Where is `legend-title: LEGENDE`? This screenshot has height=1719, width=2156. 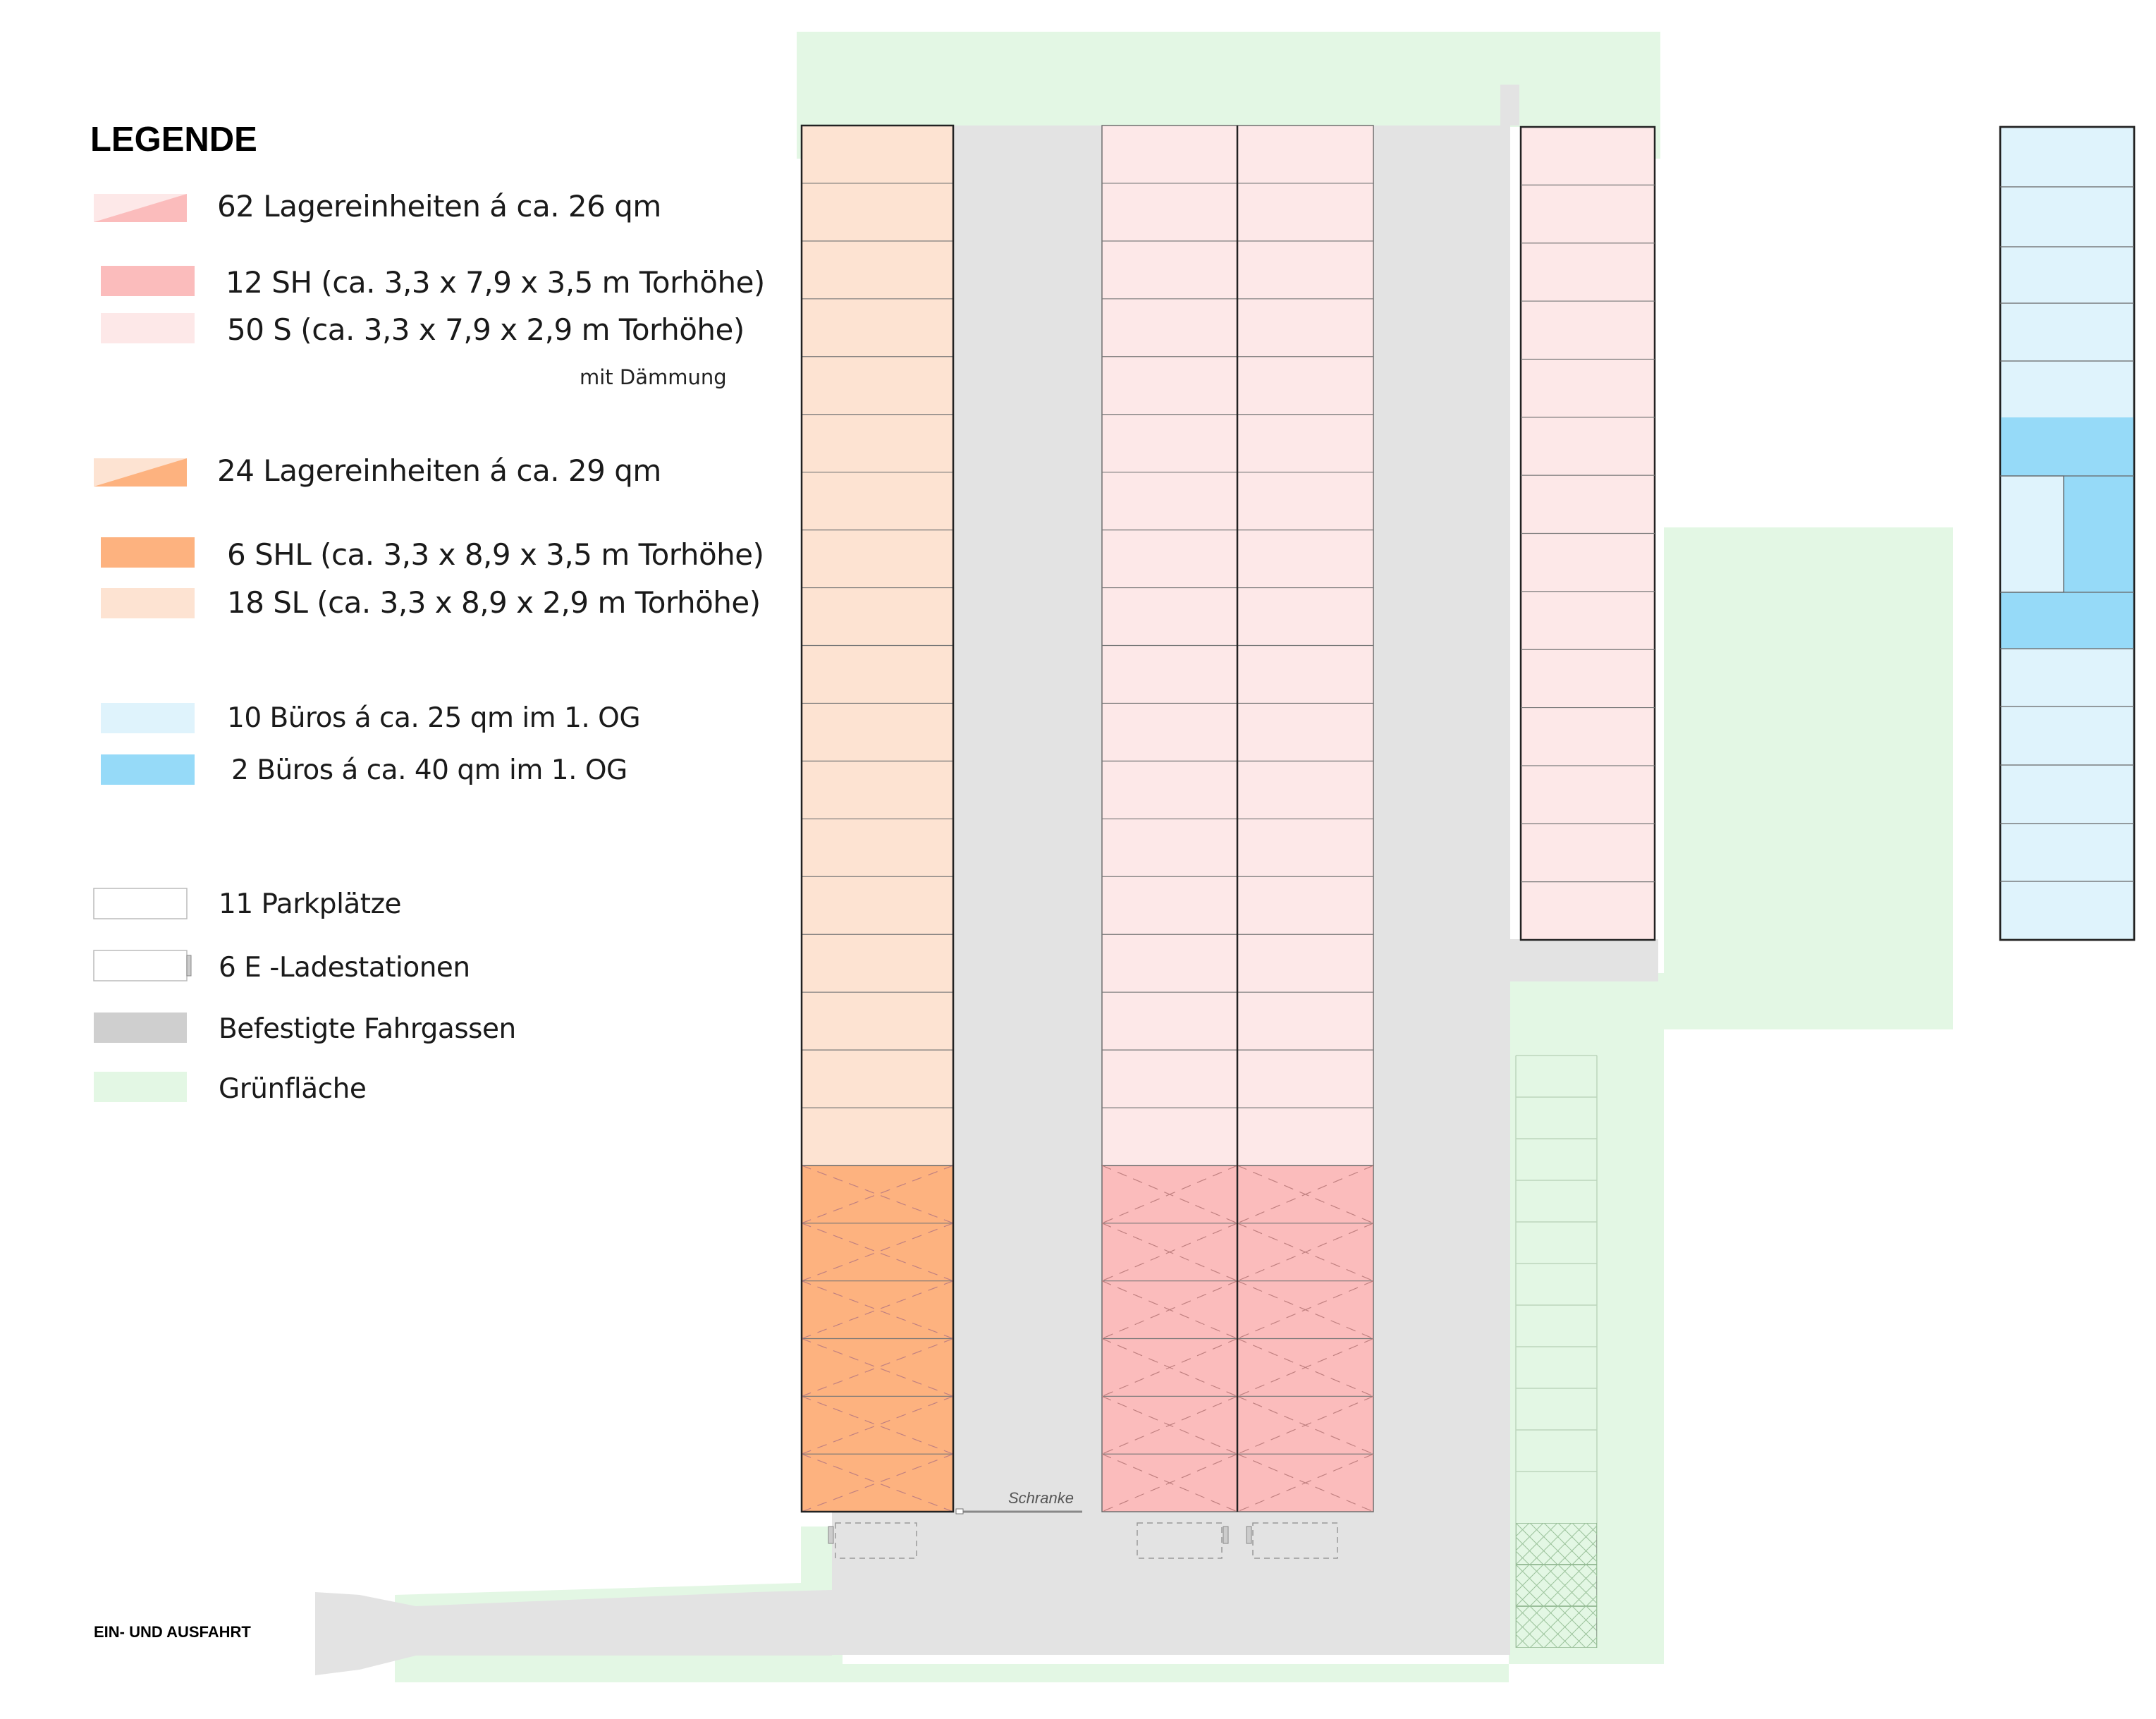 legend-title: LEGENDE is located at coordinates (173, 140).